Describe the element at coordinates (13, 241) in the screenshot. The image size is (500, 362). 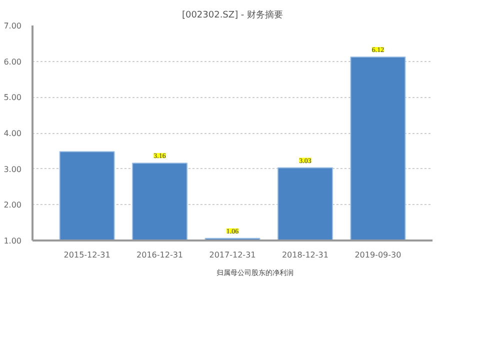
I see `y-tick-label: 1.00` at that location.